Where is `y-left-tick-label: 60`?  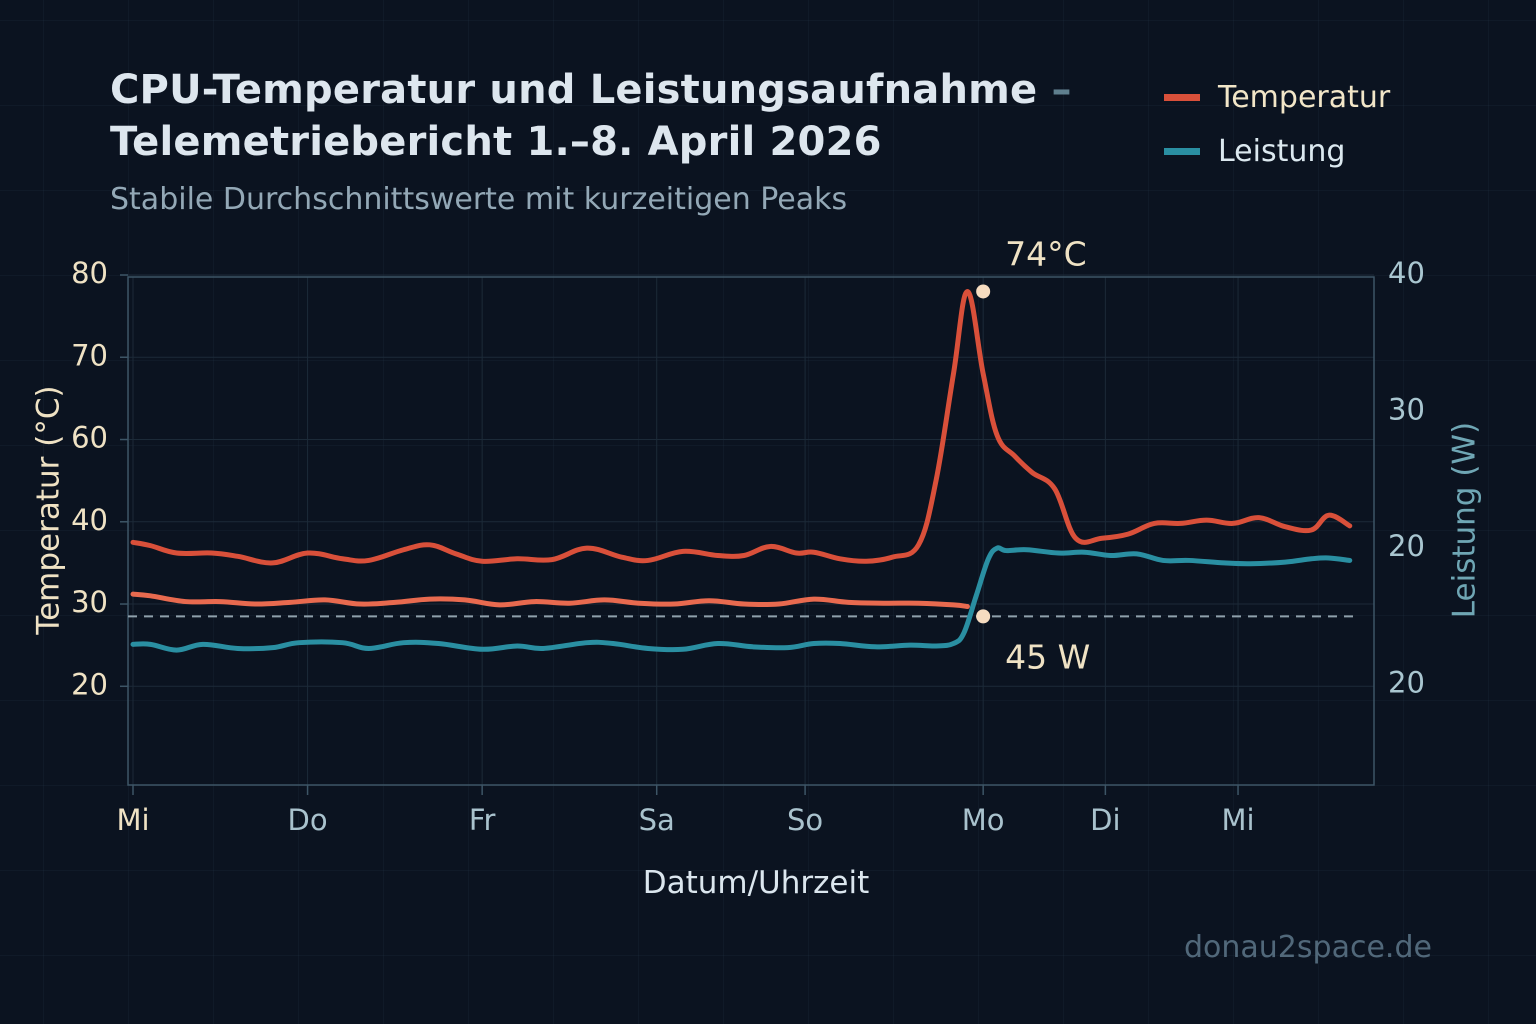
y-left-tick-label: 60 is located at coordinates (89, 438).